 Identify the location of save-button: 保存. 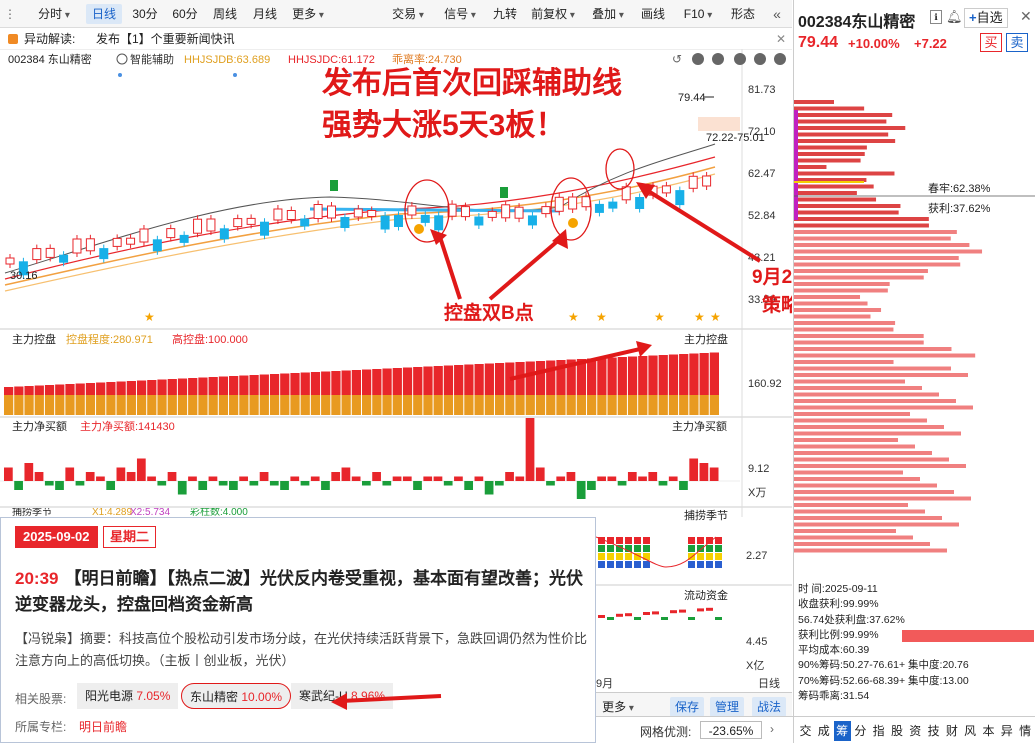
(687, 707).